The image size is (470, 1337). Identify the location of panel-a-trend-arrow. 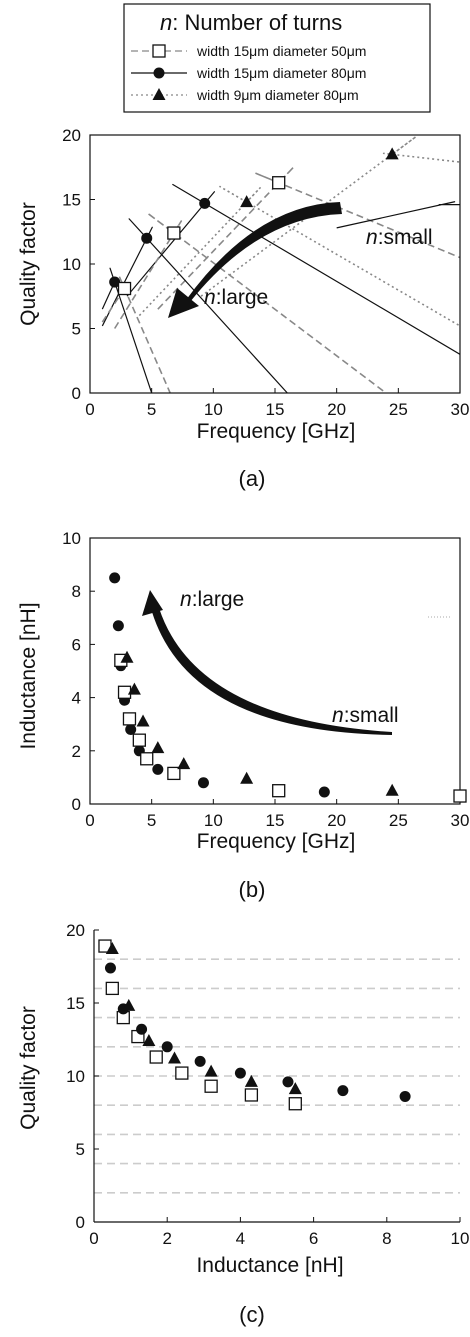
(264, 252).